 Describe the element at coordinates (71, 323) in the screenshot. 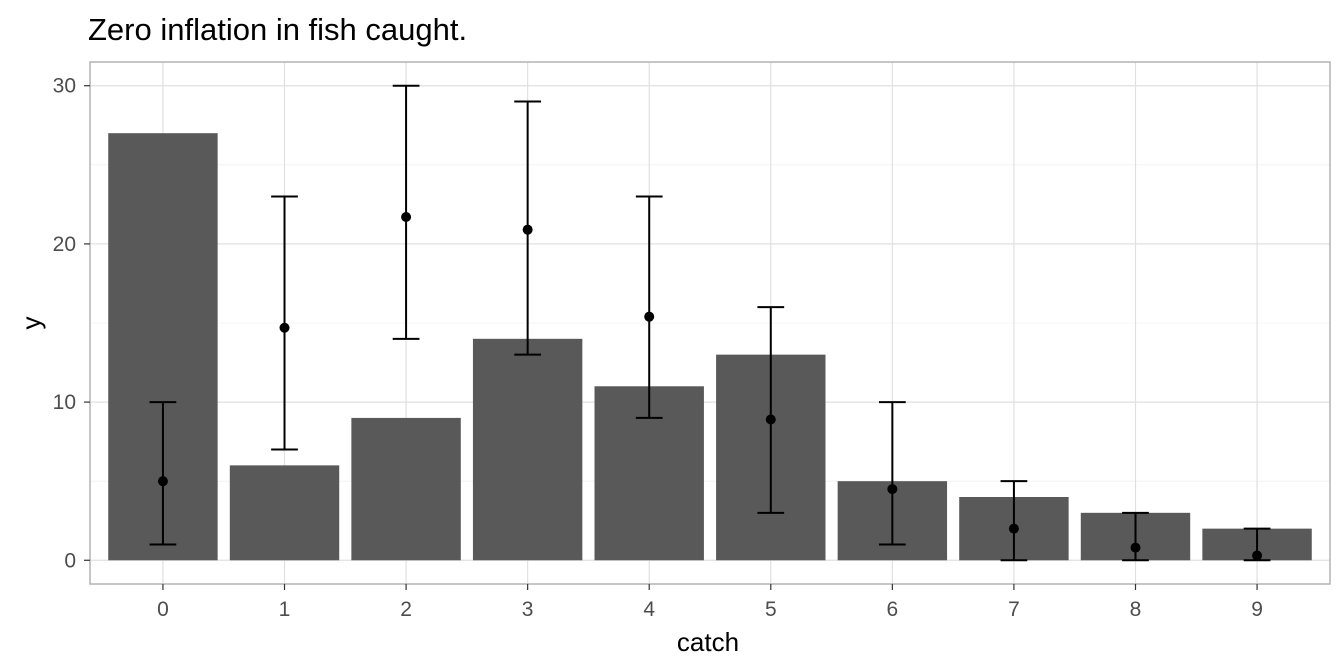

I see `y-axis-ticks: 0 10 20 30` at that location.